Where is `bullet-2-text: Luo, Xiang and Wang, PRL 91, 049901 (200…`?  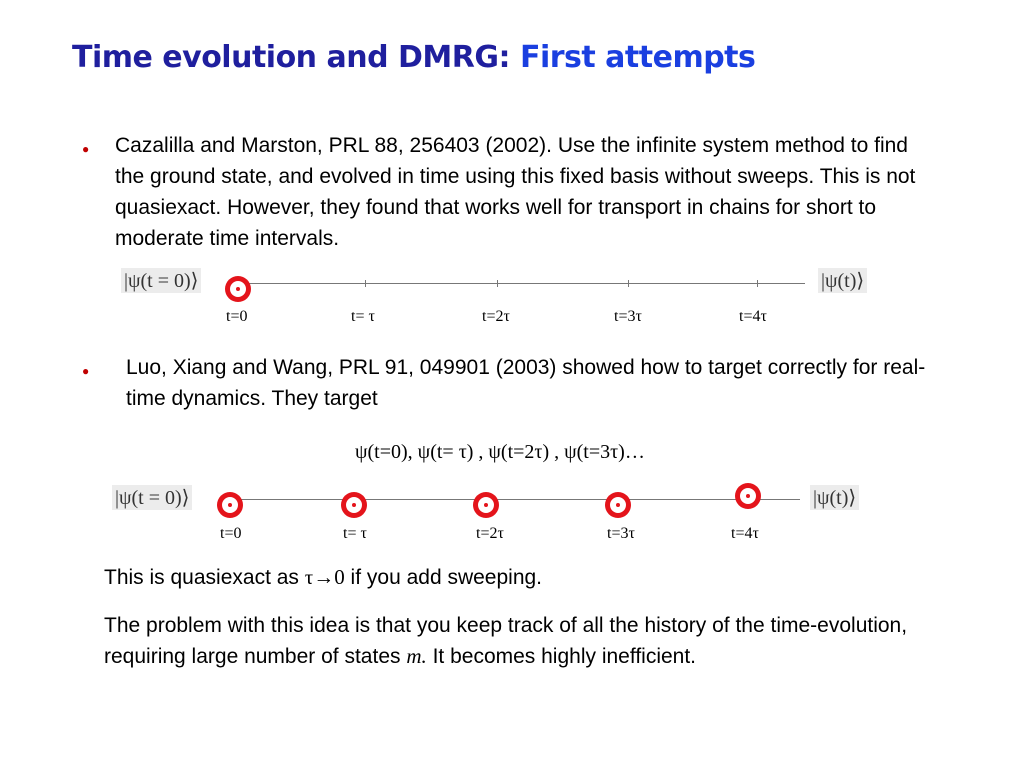
bullet-2-text: Luo, Xiang and Wang, PRL 91, 049901 (200… is located at coordinates (526, 383).